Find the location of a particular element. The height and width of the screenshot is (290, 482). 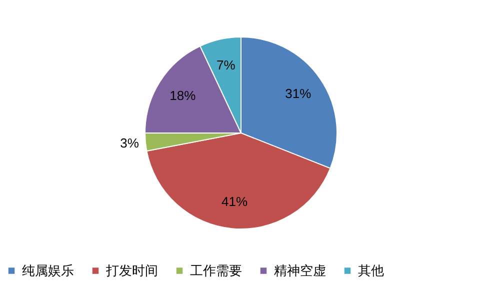

legend-label: 纯属娱乐 is located at coordinates (48, 270).